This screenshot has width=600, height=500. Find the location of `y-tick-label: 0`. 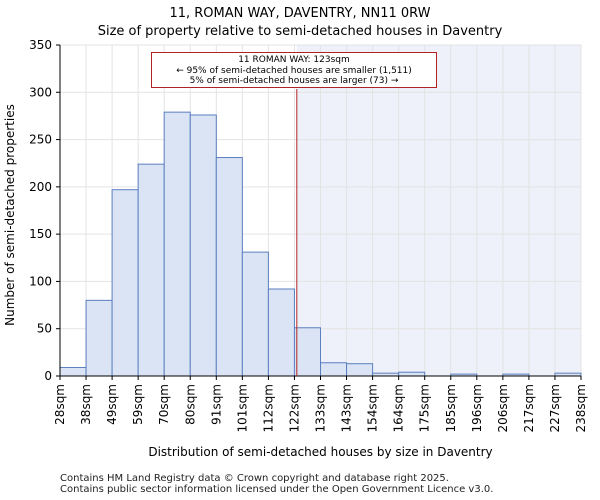

y-tick-label: 0 is located at coordinates (48, 376).